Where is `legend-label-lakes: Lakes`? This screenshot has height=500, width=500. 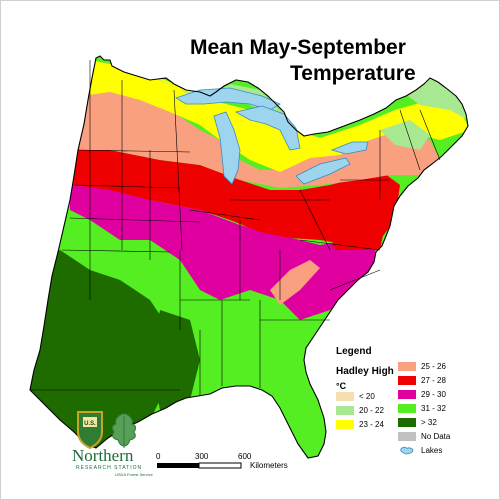 legend-label-lakes: Lakes is located at coordinates (432, 450).